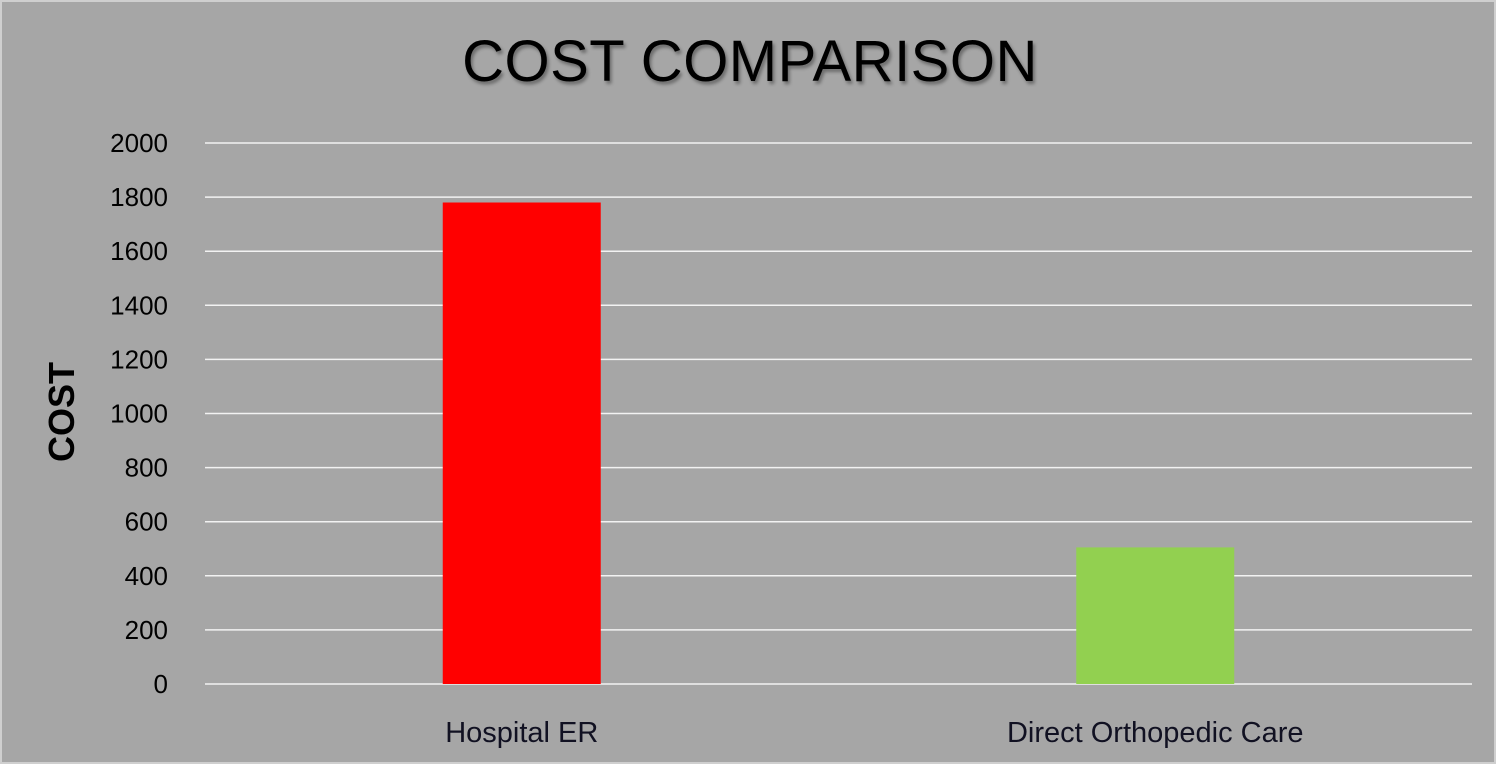 Image resolution: width=1500 pixels, height=768 pixels. Describe the element at coordinates (146, 522) in the screenshot. I see `y-tick-label: 600` at that location.